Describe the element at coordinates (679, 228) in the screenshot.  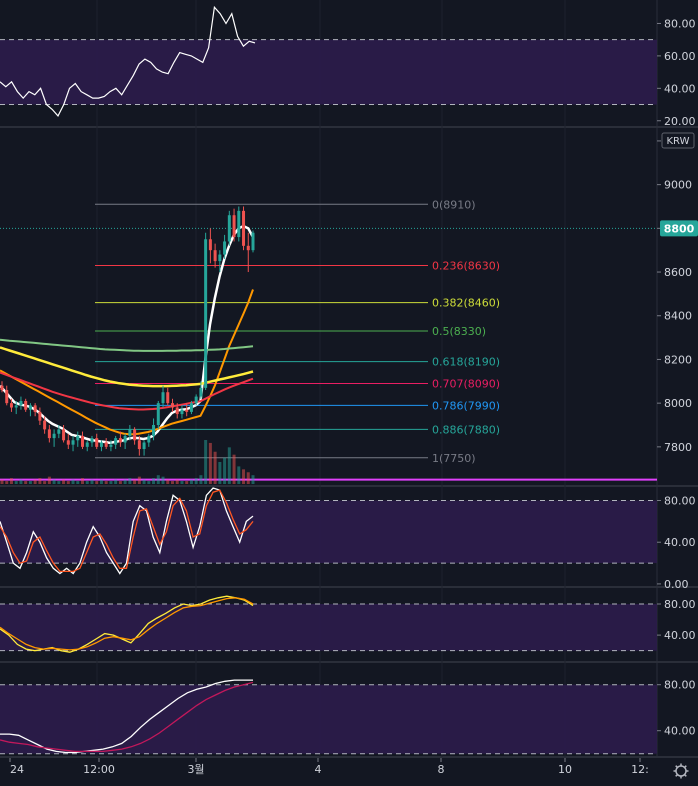
I see `current-price-label: 8800` at that location.